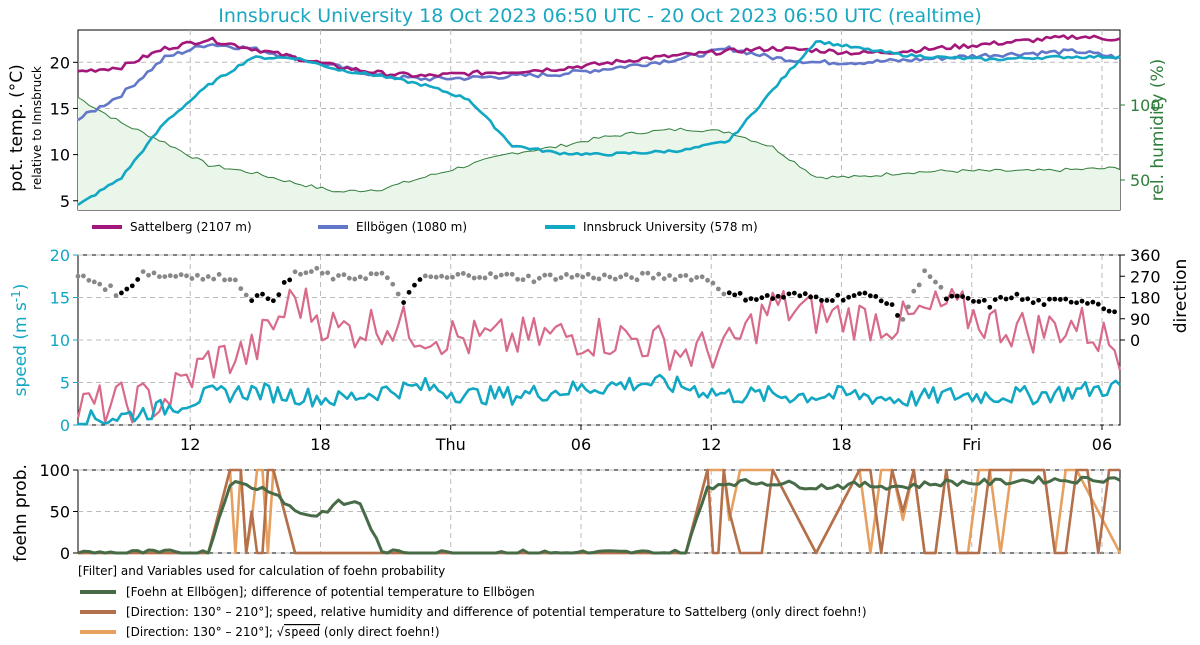  What do you see at coordinates (65, 383) in the screenshot?
I see `speed-ytick-label: 5` at bounding box center [65, 383].